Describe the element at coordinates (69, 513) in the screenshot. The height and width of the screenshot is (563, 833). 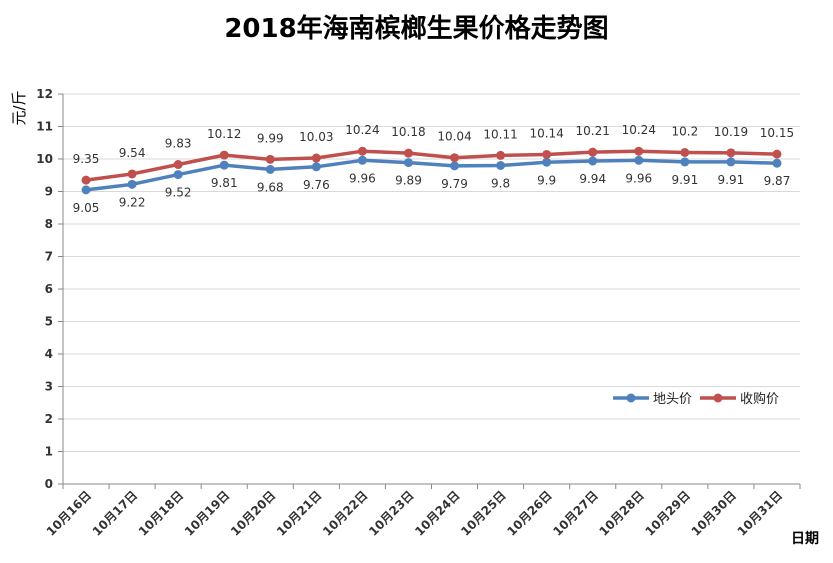
I see `x-tick-label: 10月16日` at that location.